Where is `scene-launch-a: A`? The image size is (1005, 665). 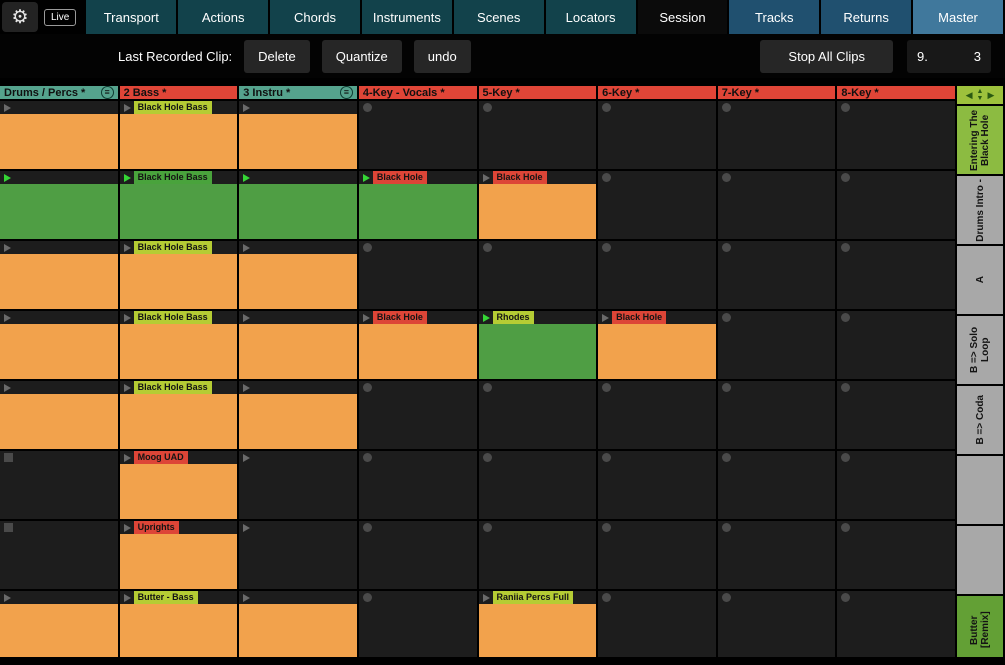
scene-launch-a: A is located at coordinates (980, 280).